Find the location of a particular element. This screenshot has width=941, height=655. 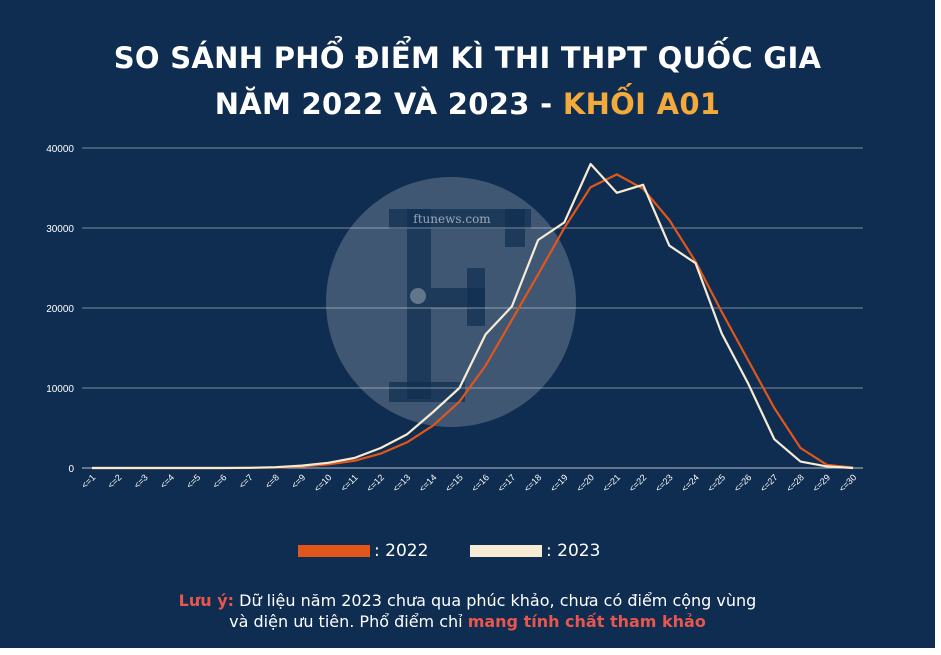

chart-legend: : 2022 : 2023 is located at coordinates (467, 551).